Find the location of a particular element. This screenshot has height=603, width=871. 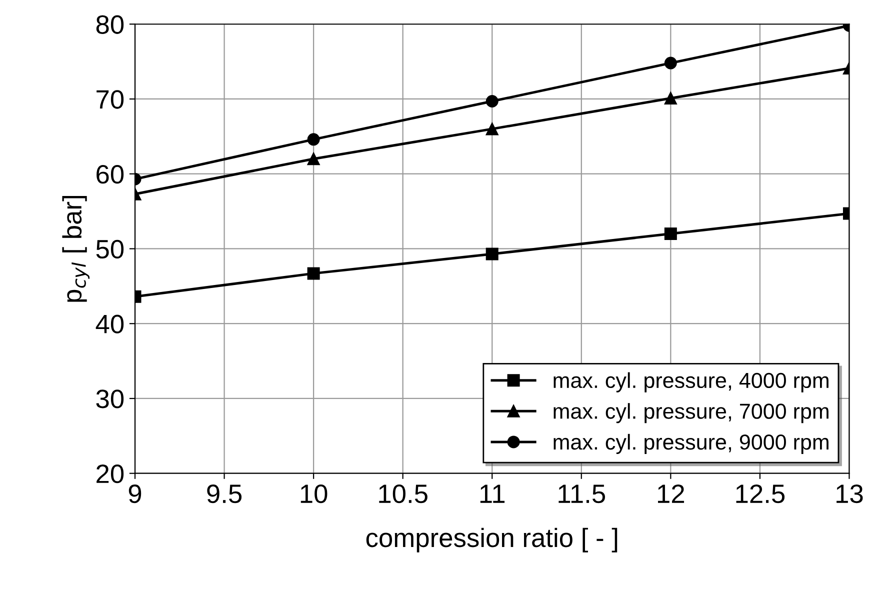

y-tick-label: 20 is located at coordinates (110, 474).